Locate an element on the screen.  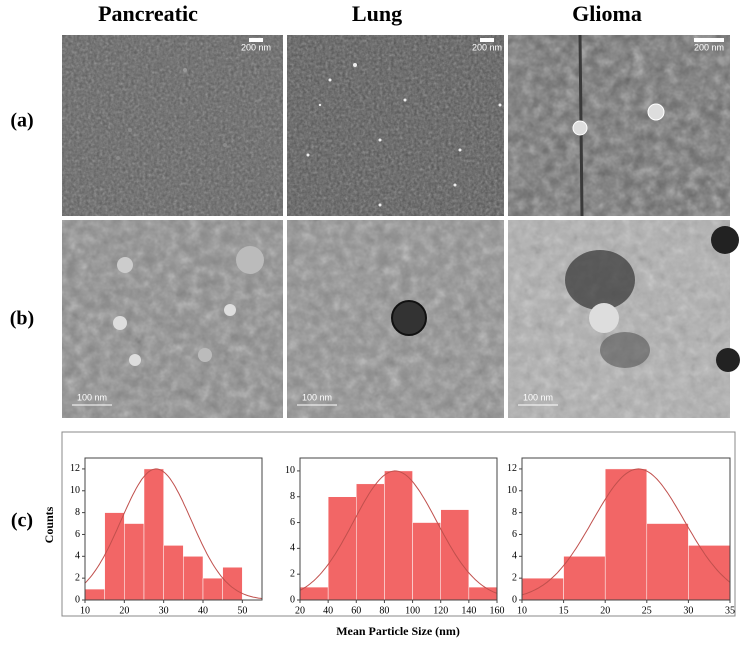
row-label: (c) is located at coordinates (22, 521).